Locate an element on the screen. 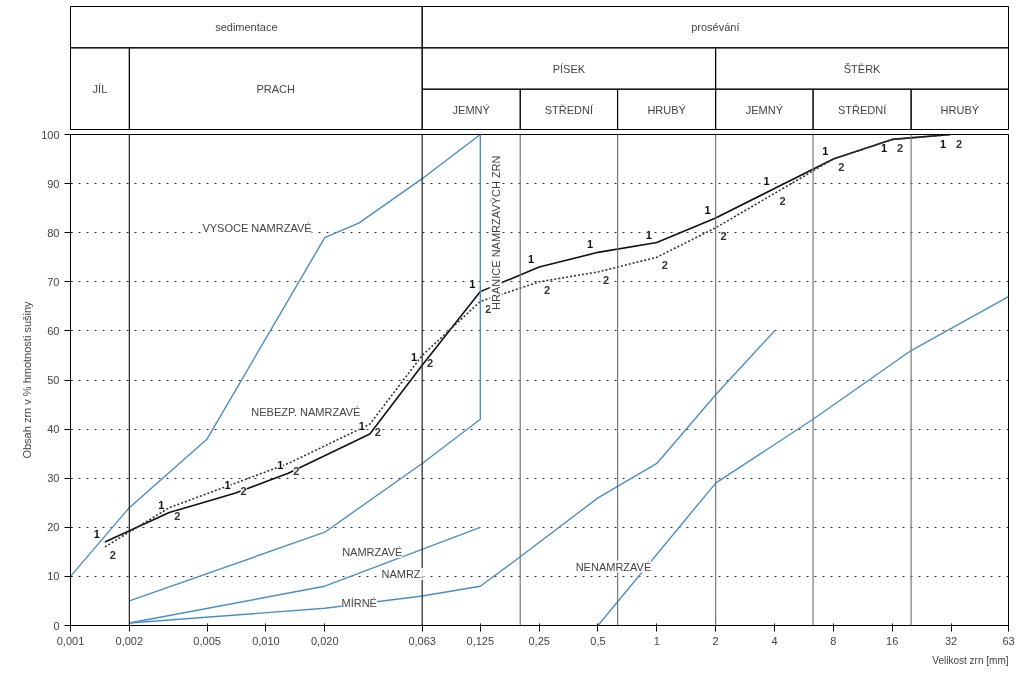 The width and height of the screenshot is (1026, 691). x-axis-title: Velikost zrn [mm] is located at coordinates (970, 660).